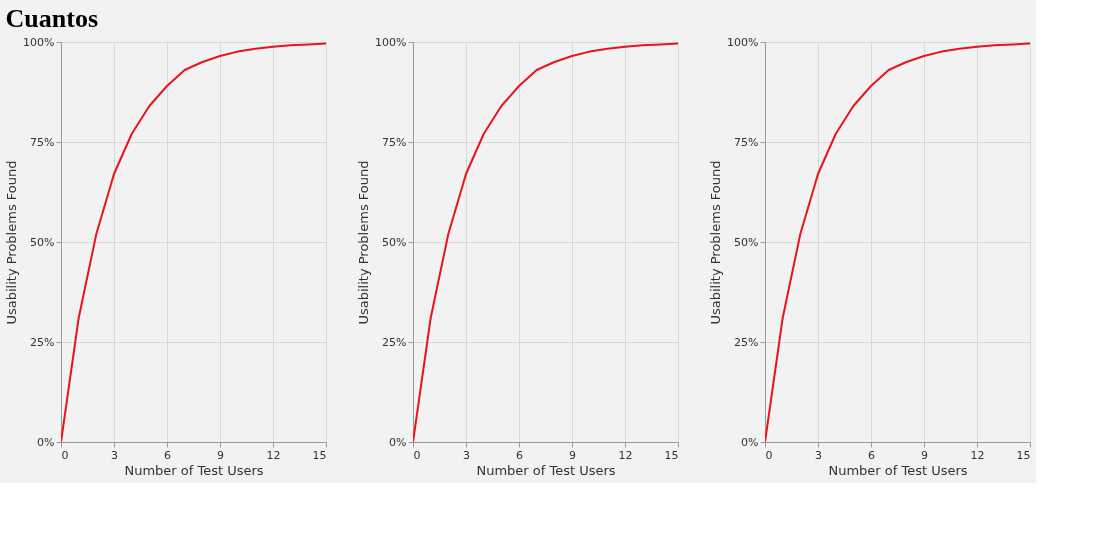 This screenshot has height=557, width=1099. Describe the element at coordinates (52, 18) in the screenshot. I see `chart-title: Cuantos` at that location.